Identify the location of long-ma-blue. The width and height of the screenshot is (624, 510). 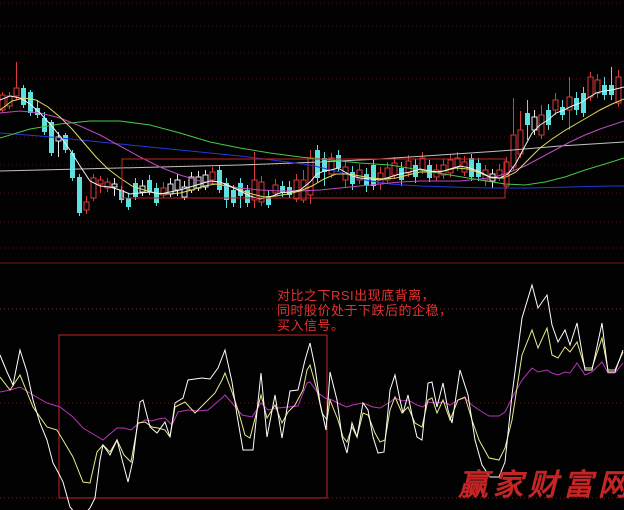
(312, 160).